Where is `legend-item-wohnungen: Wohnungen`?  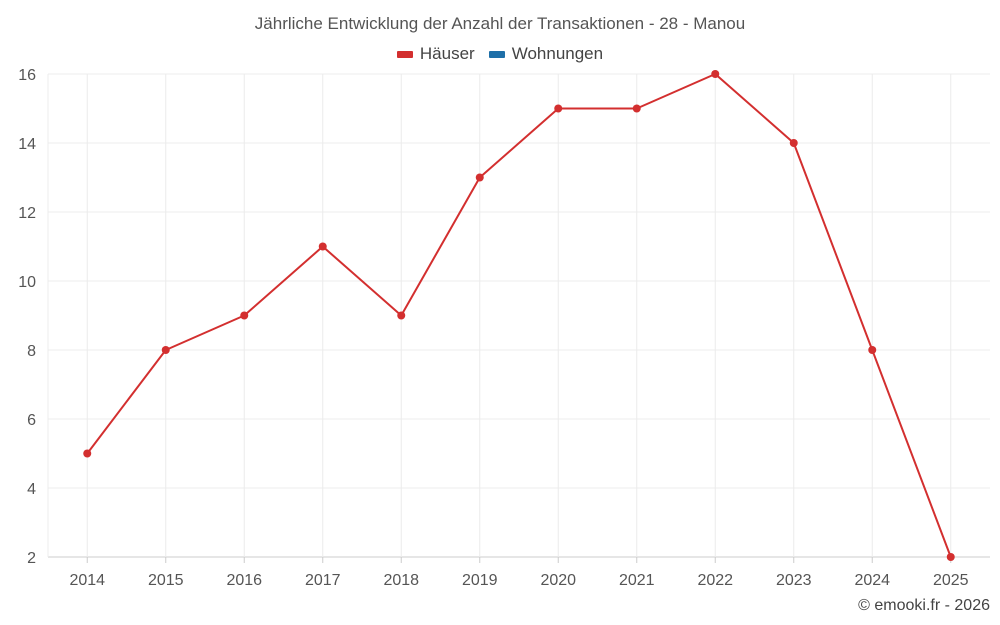
legend-item-wohnungen: Wohnungen is located at coordinates (546, 54).